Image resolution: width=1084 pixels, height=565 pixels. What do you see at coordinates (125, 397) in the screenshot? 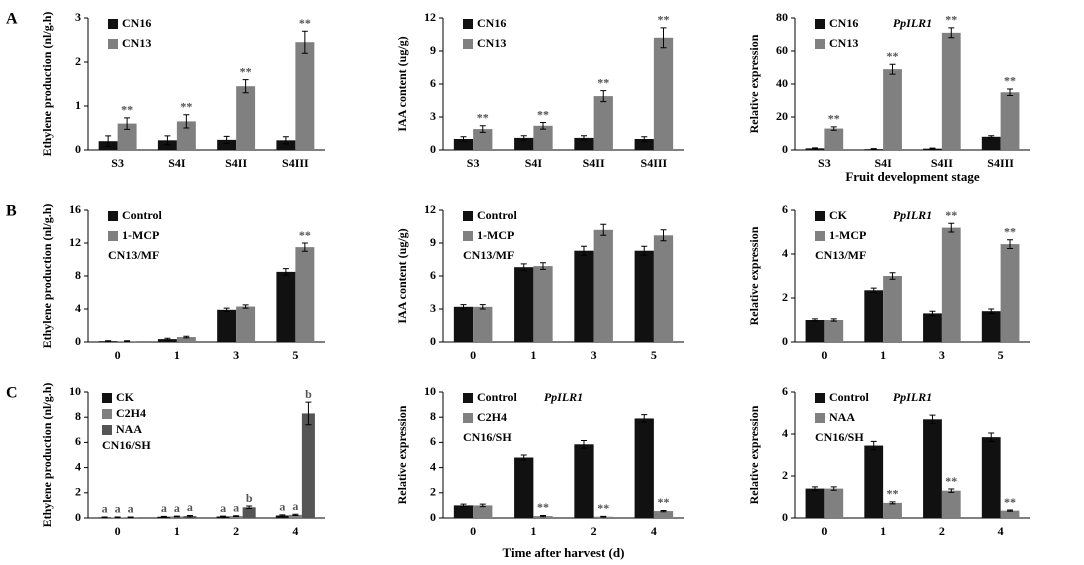
I see `legend-label: CK` at bounding box center [125, 397].